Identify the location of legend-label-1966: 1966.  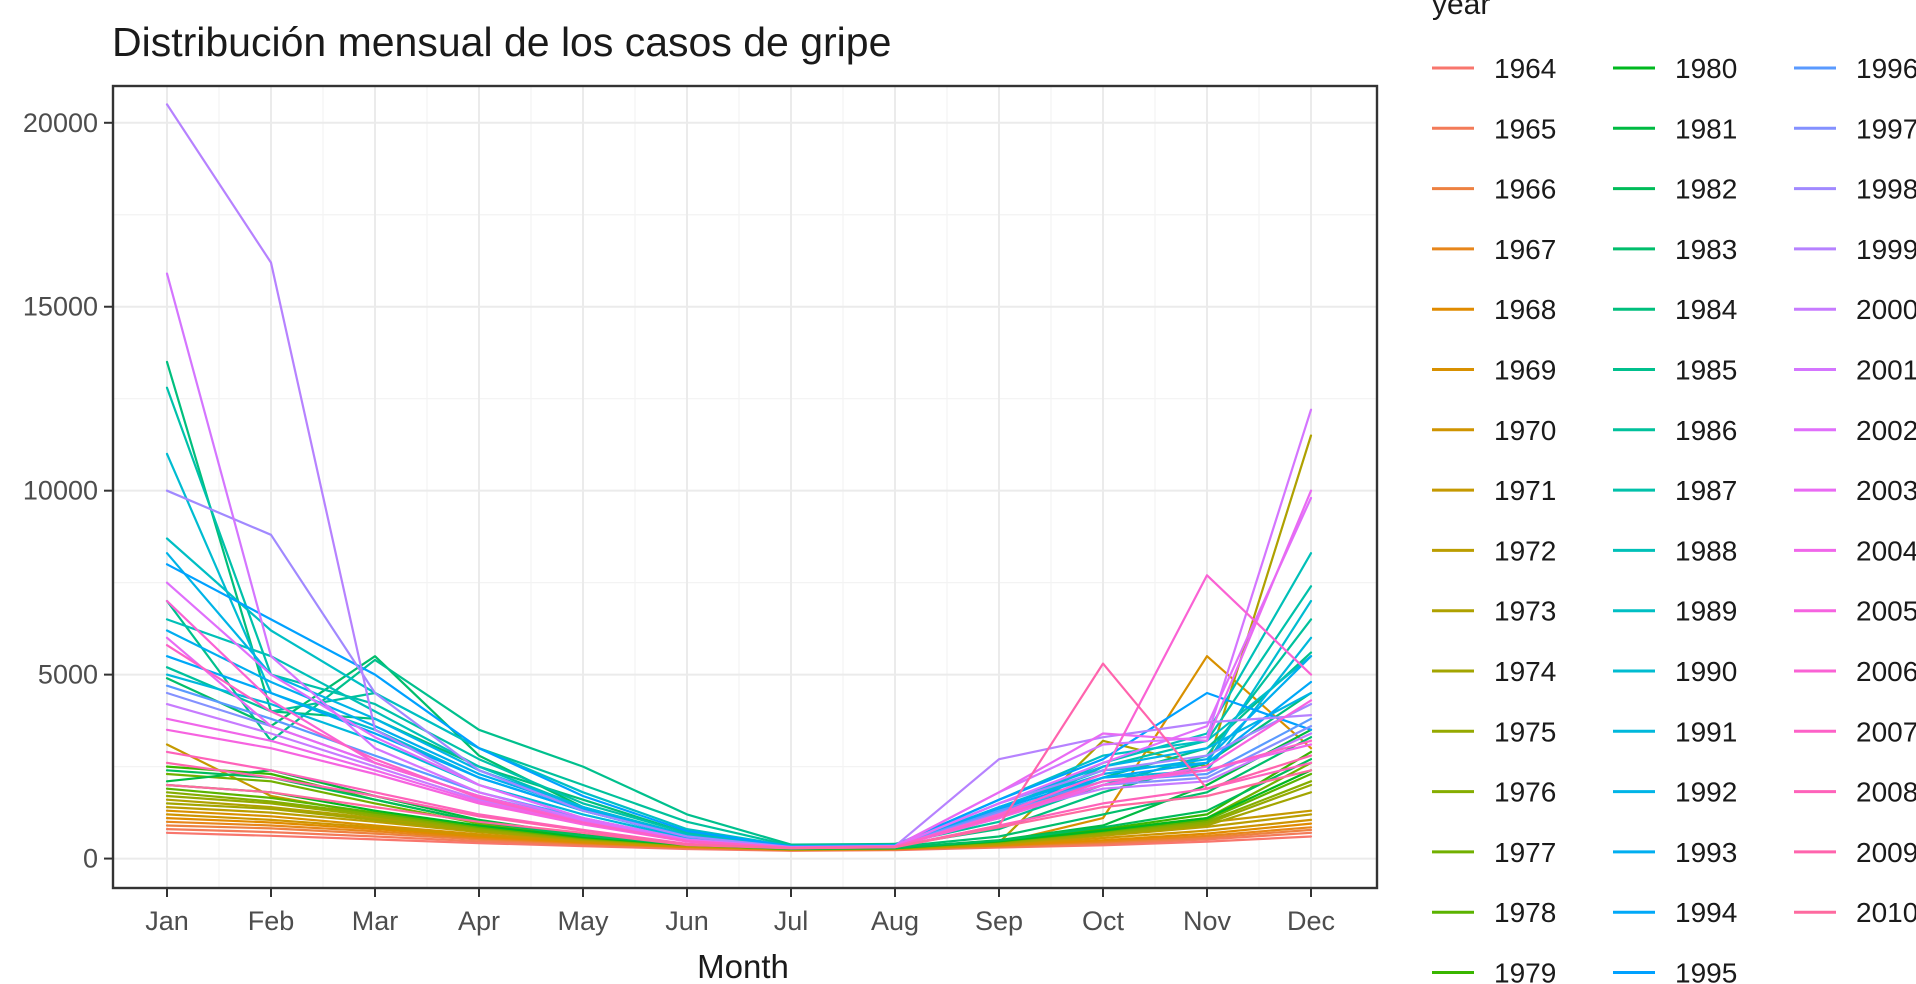
(1525, 189).